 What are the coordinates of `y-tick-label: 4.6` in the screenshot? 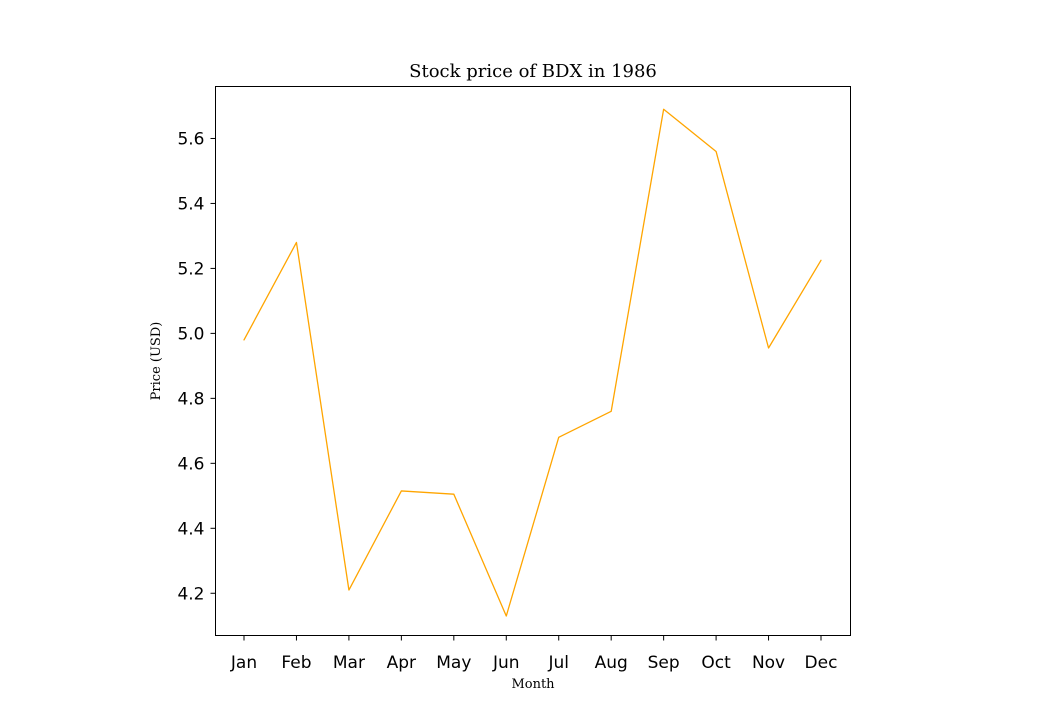 It's located at (190, 464).